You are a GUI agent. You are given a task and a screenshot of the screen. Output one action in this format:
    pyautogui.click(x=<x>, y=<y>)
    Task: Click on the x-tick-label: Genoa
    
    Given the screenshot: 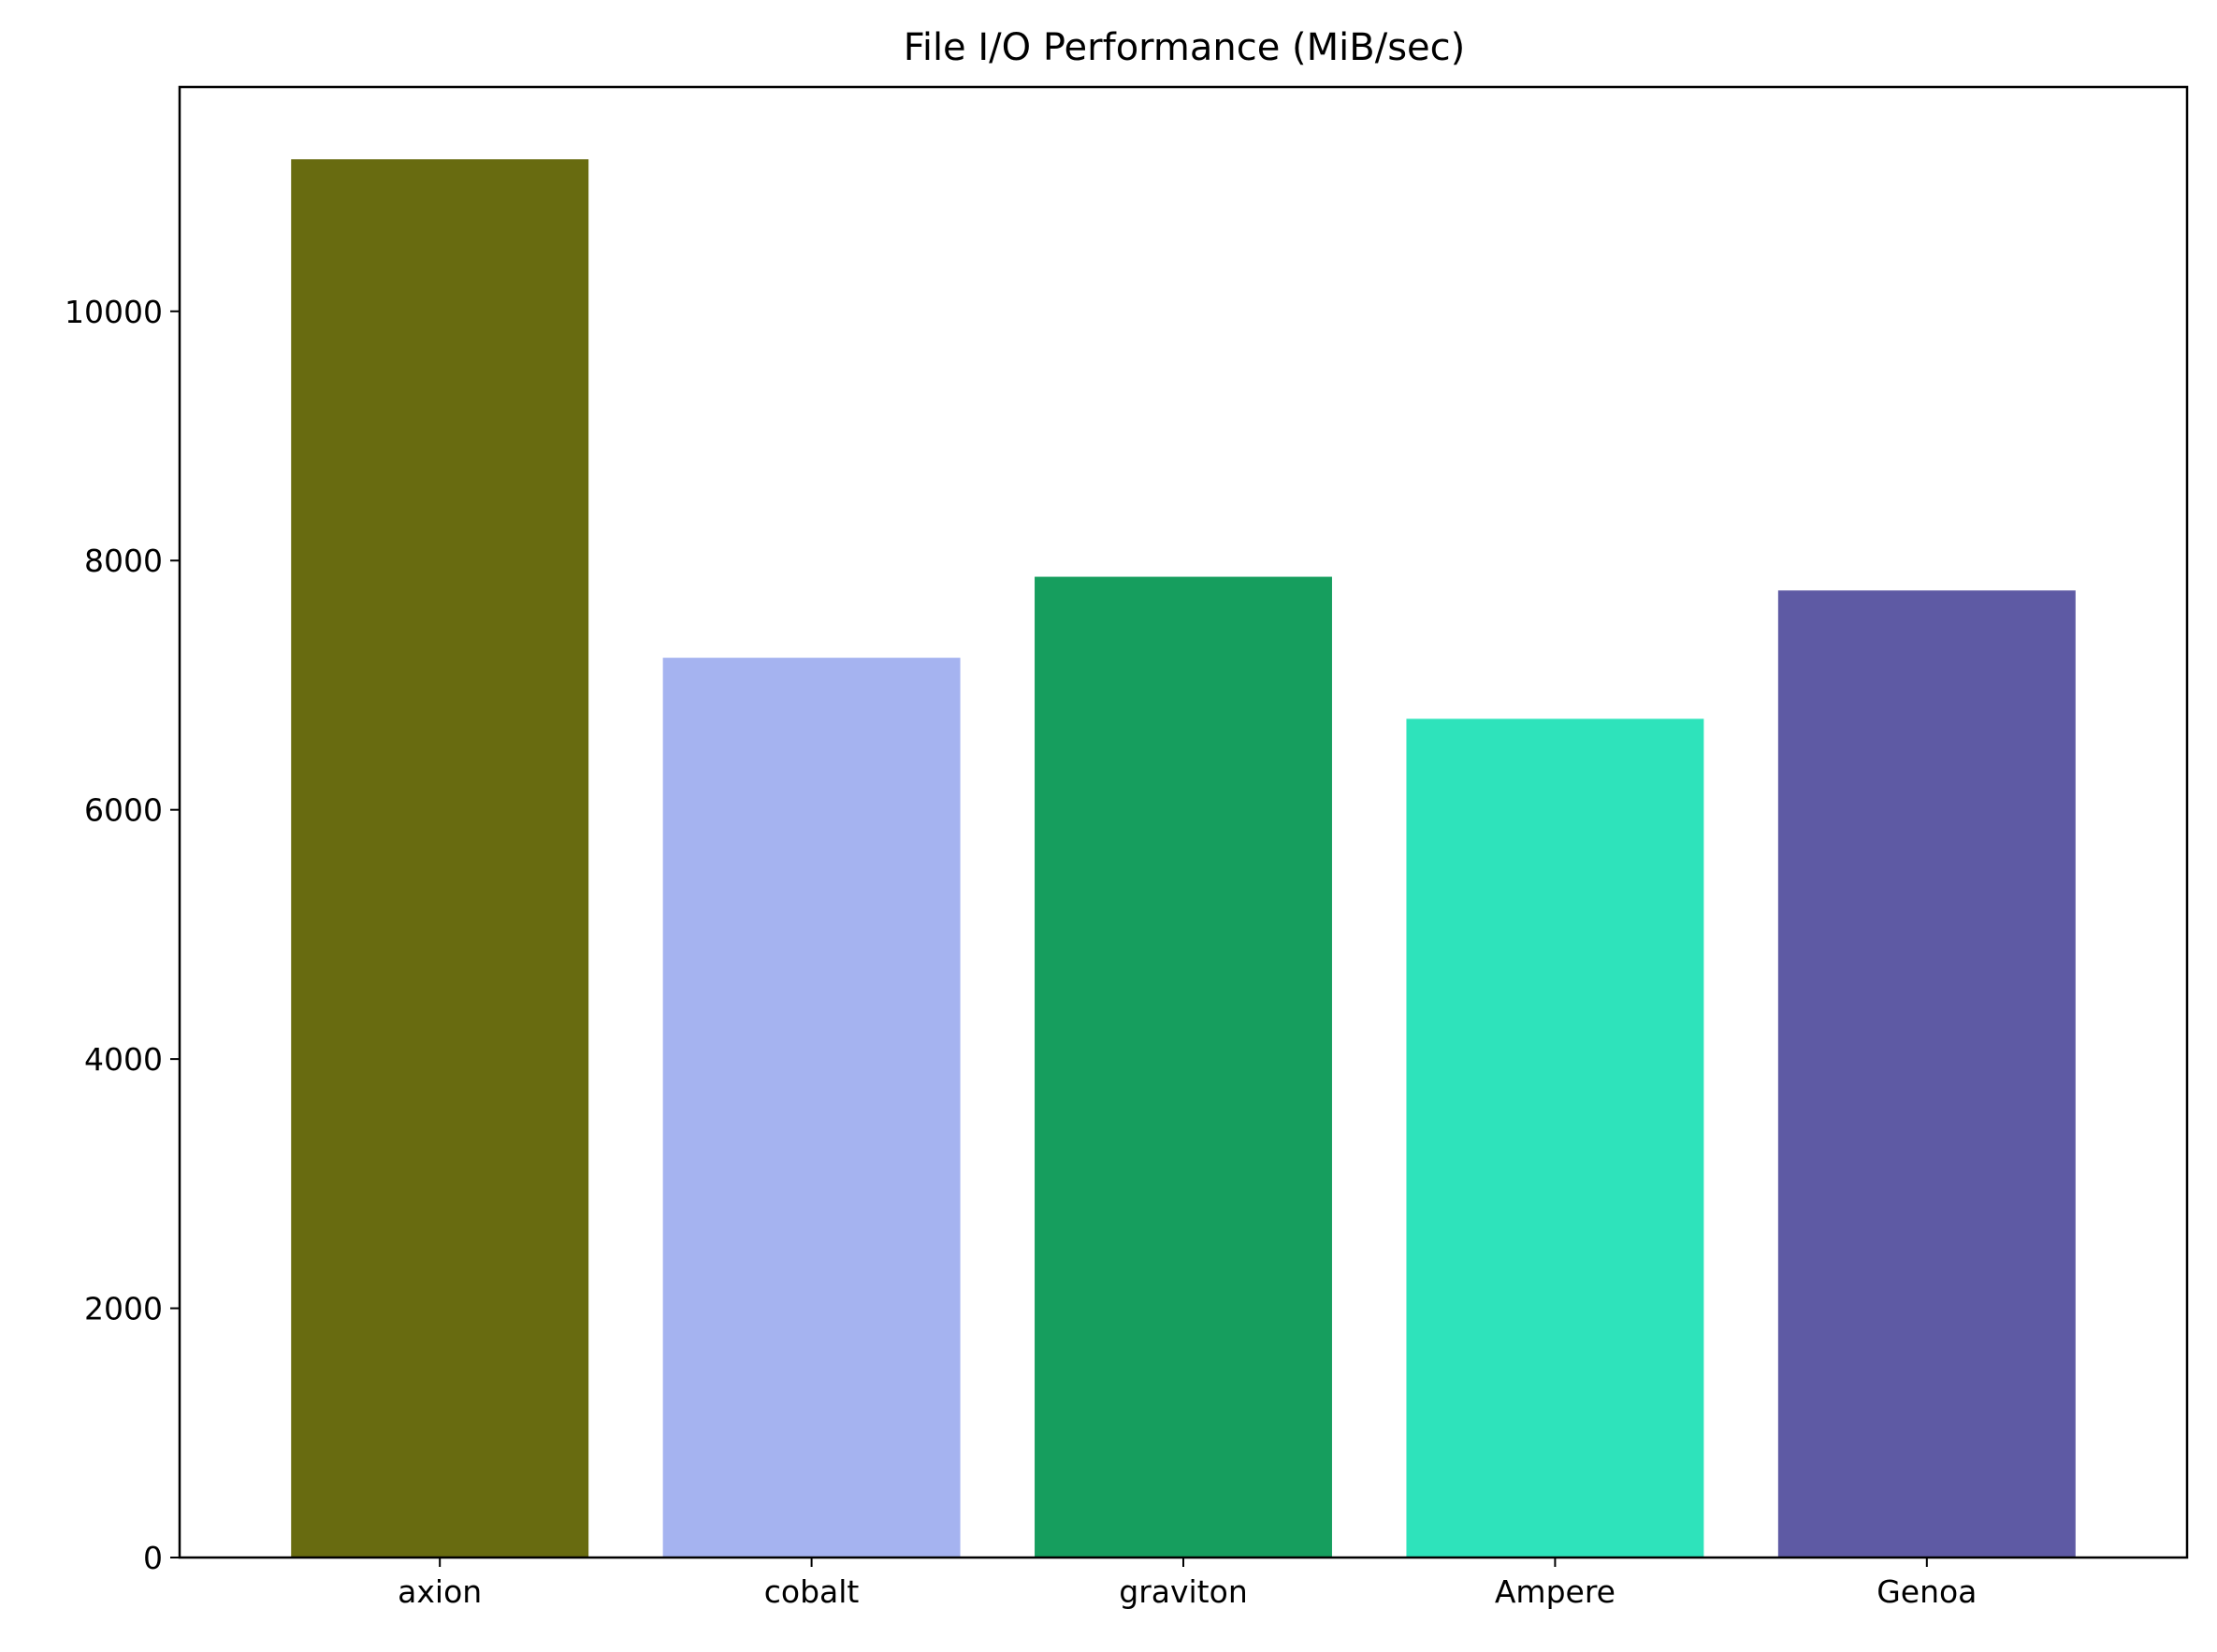 What is the action you would take?
    pyautogui.click(x=1926, y=1591)
    